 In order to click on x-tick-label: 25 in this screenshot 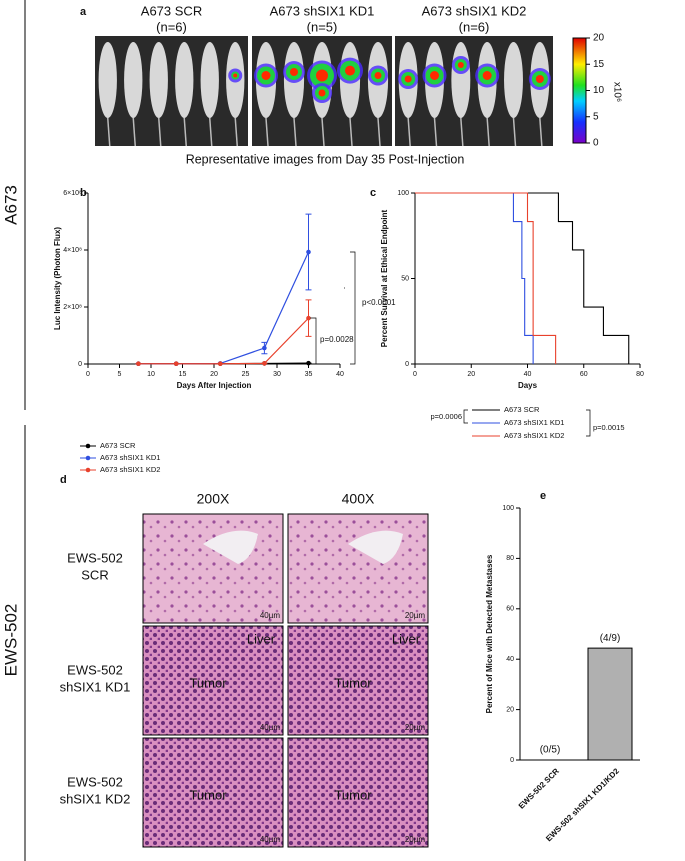, I will do `click(246, 374)`.